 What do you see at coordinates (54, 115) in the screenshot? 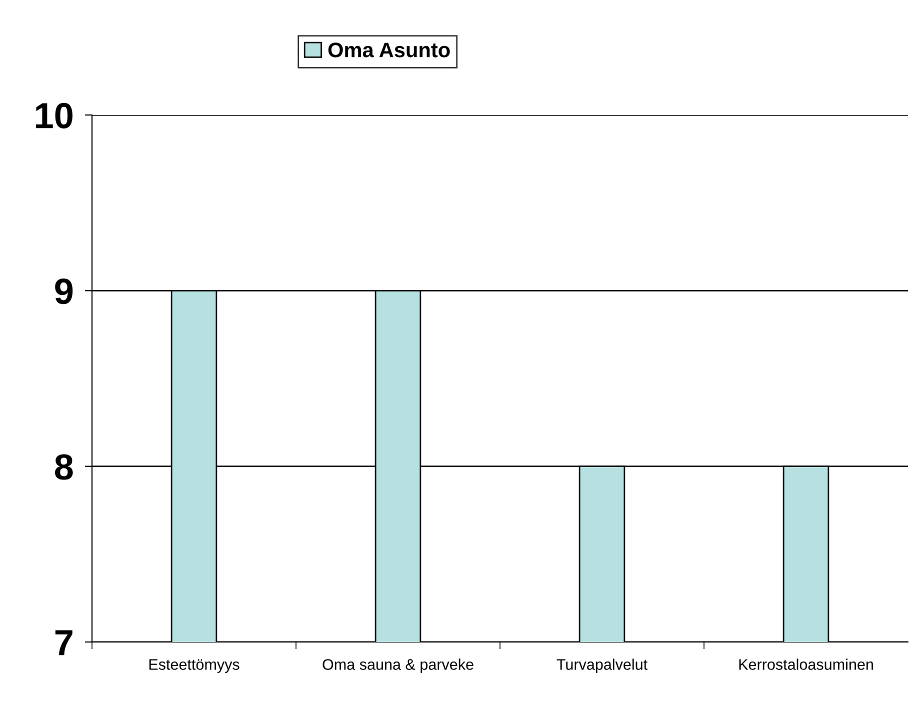
I see `y-tick-label: 10` at bounding box center [54, 115].